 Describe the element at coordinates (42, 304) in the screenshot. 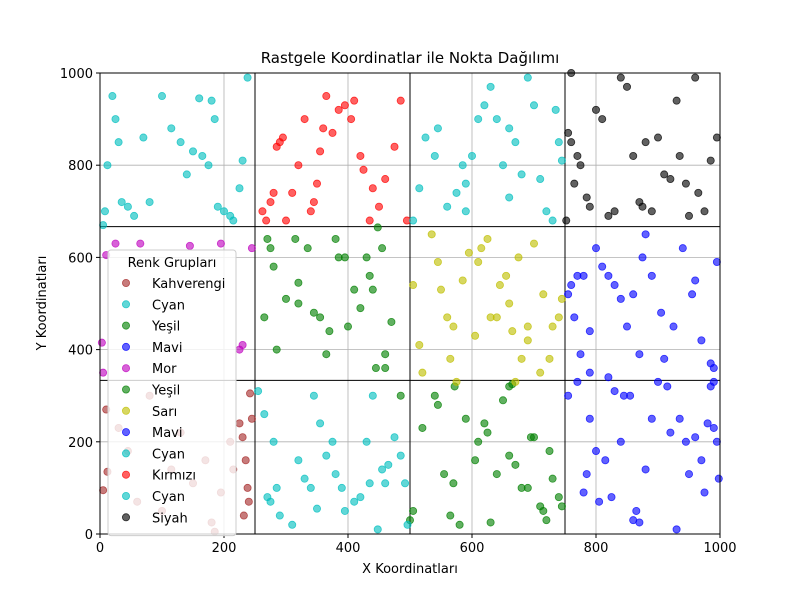

I see `y-axis-label: Y Koordinatları` at that location.